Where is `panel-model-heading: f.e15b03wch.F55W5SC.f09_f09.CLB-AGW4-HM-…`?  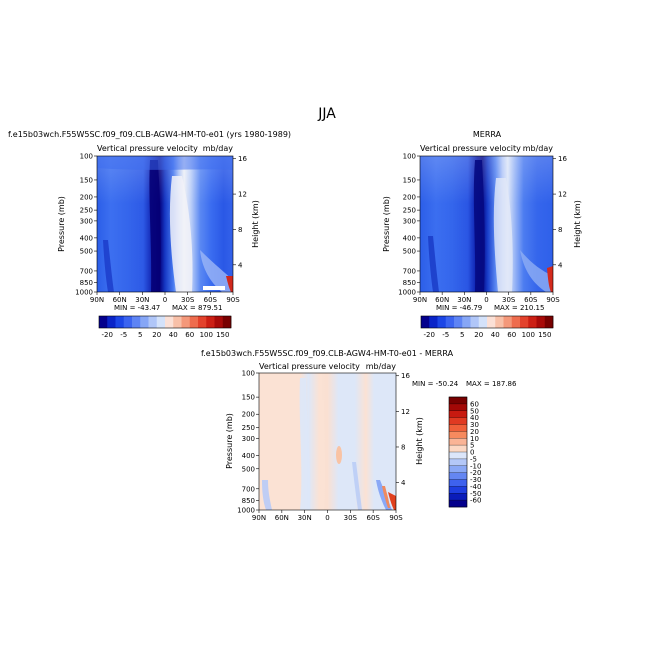
panel-model-heading: f.e15b03wch.F55W5SC.f09_f09.CLB-AGW4-HM-… is located at coordinates (149, 134).